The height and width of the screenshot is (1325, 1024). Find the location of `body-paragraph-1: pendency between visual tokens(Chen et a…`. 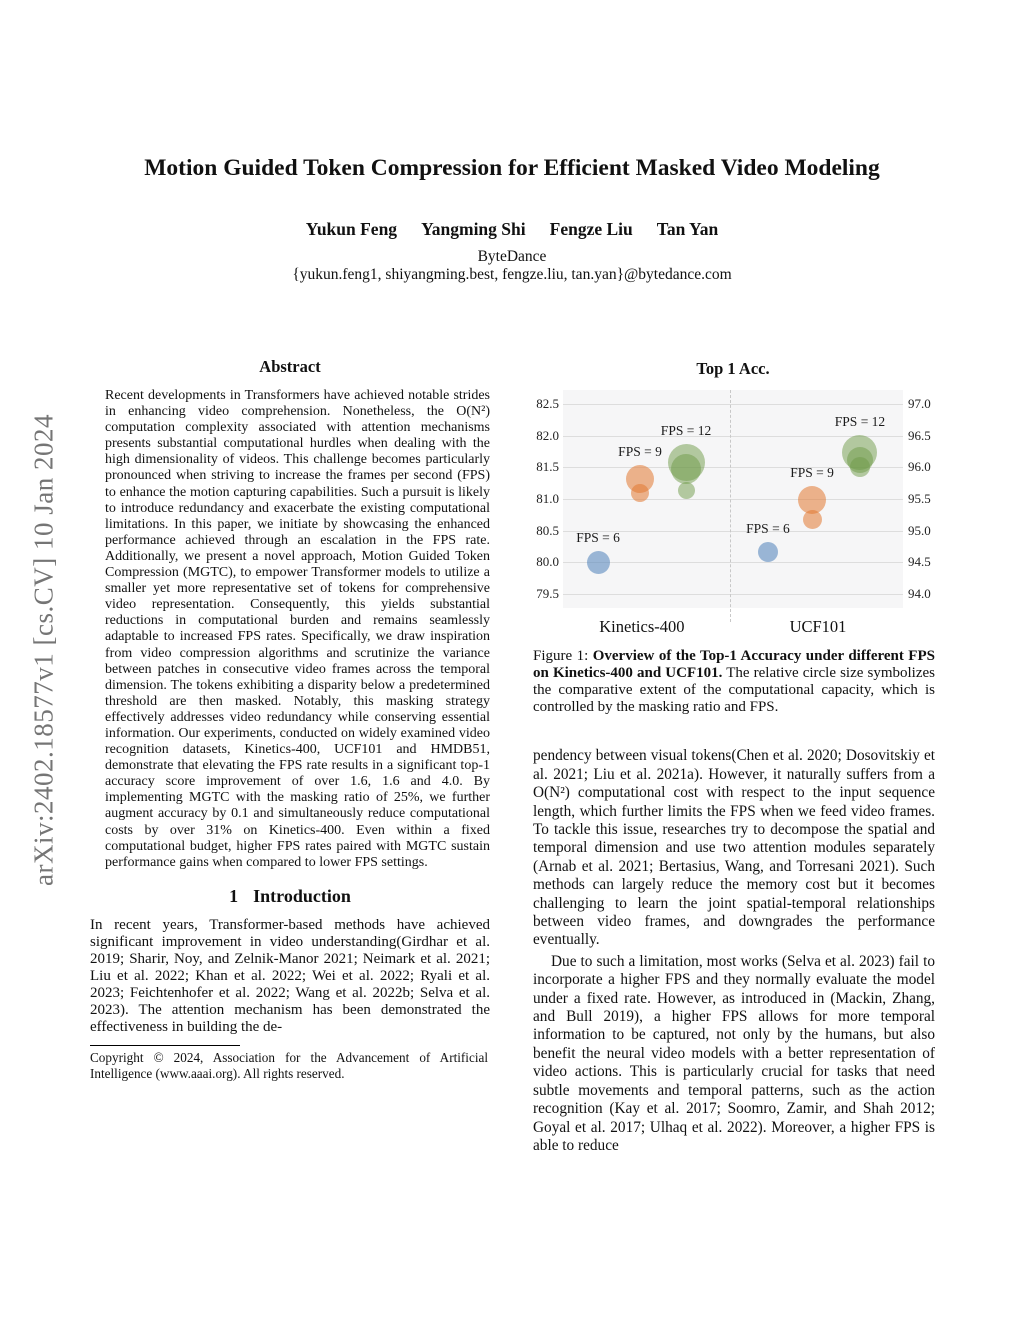

body-paragraph-1: pendency between visual tokens(Chen et a… is located at coordinates (734, 848).